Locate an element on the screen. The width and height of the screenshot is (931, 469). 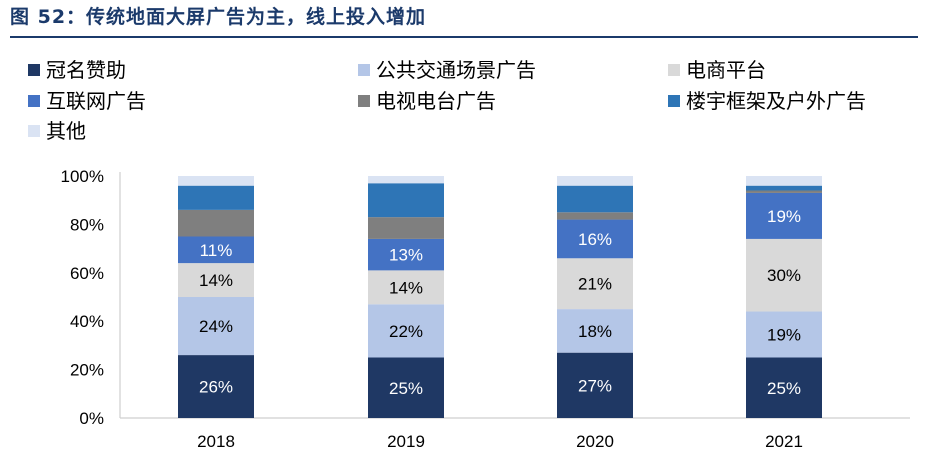
title-divider is located at coordinates (464, 37).